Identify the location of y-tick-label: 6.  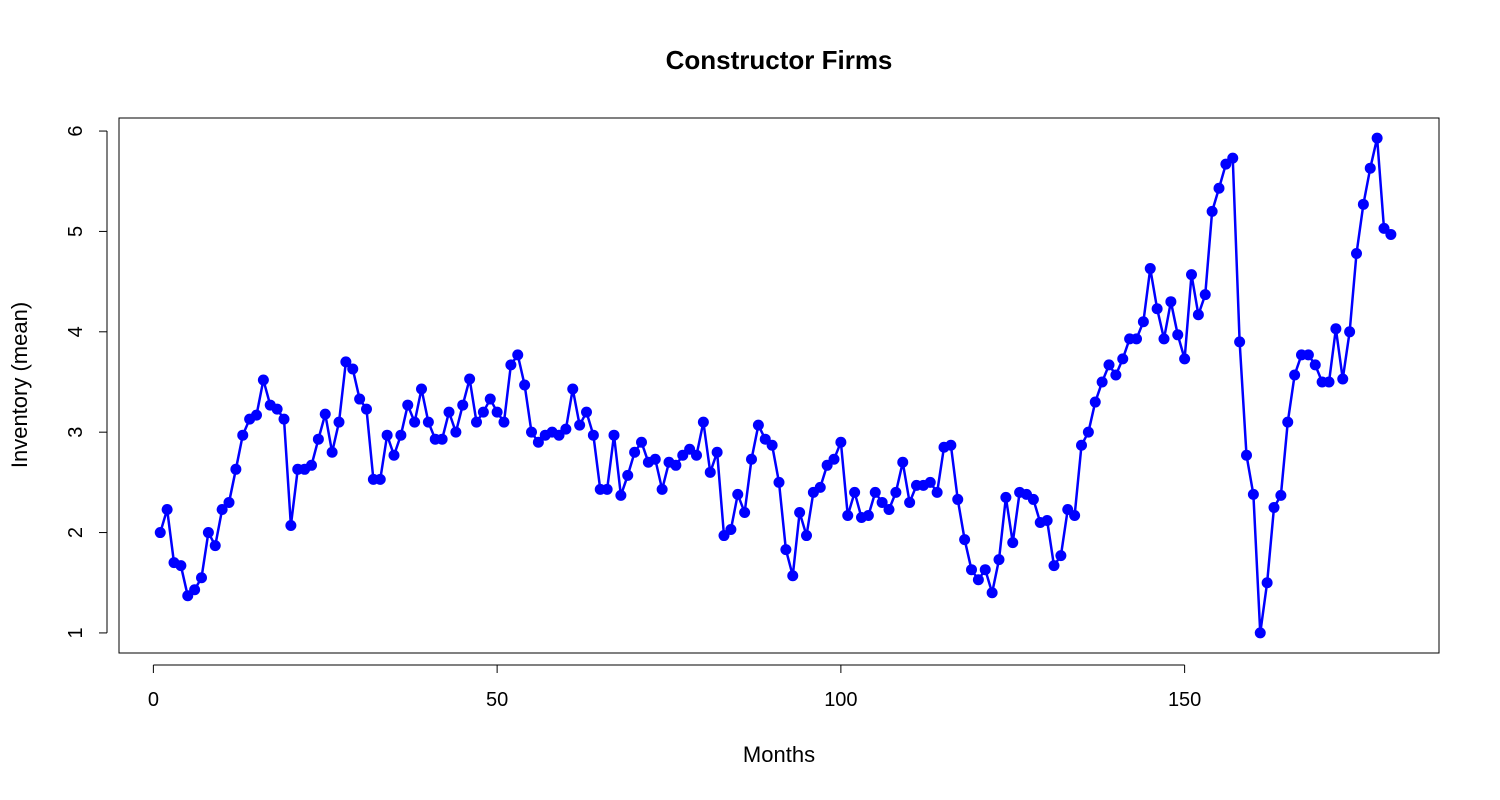
(76, 130).